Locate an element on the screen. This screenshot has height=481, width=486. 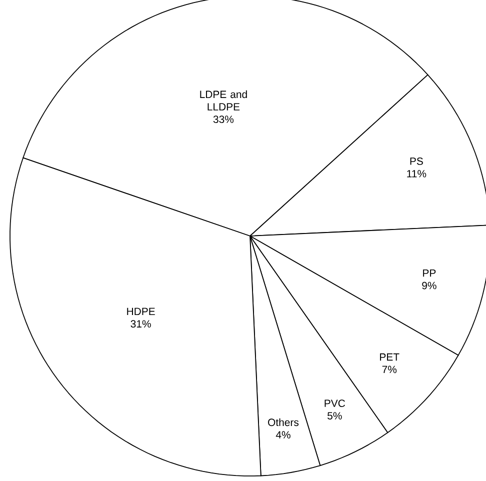
slice-label: PP is located at coordinates (429, 273).